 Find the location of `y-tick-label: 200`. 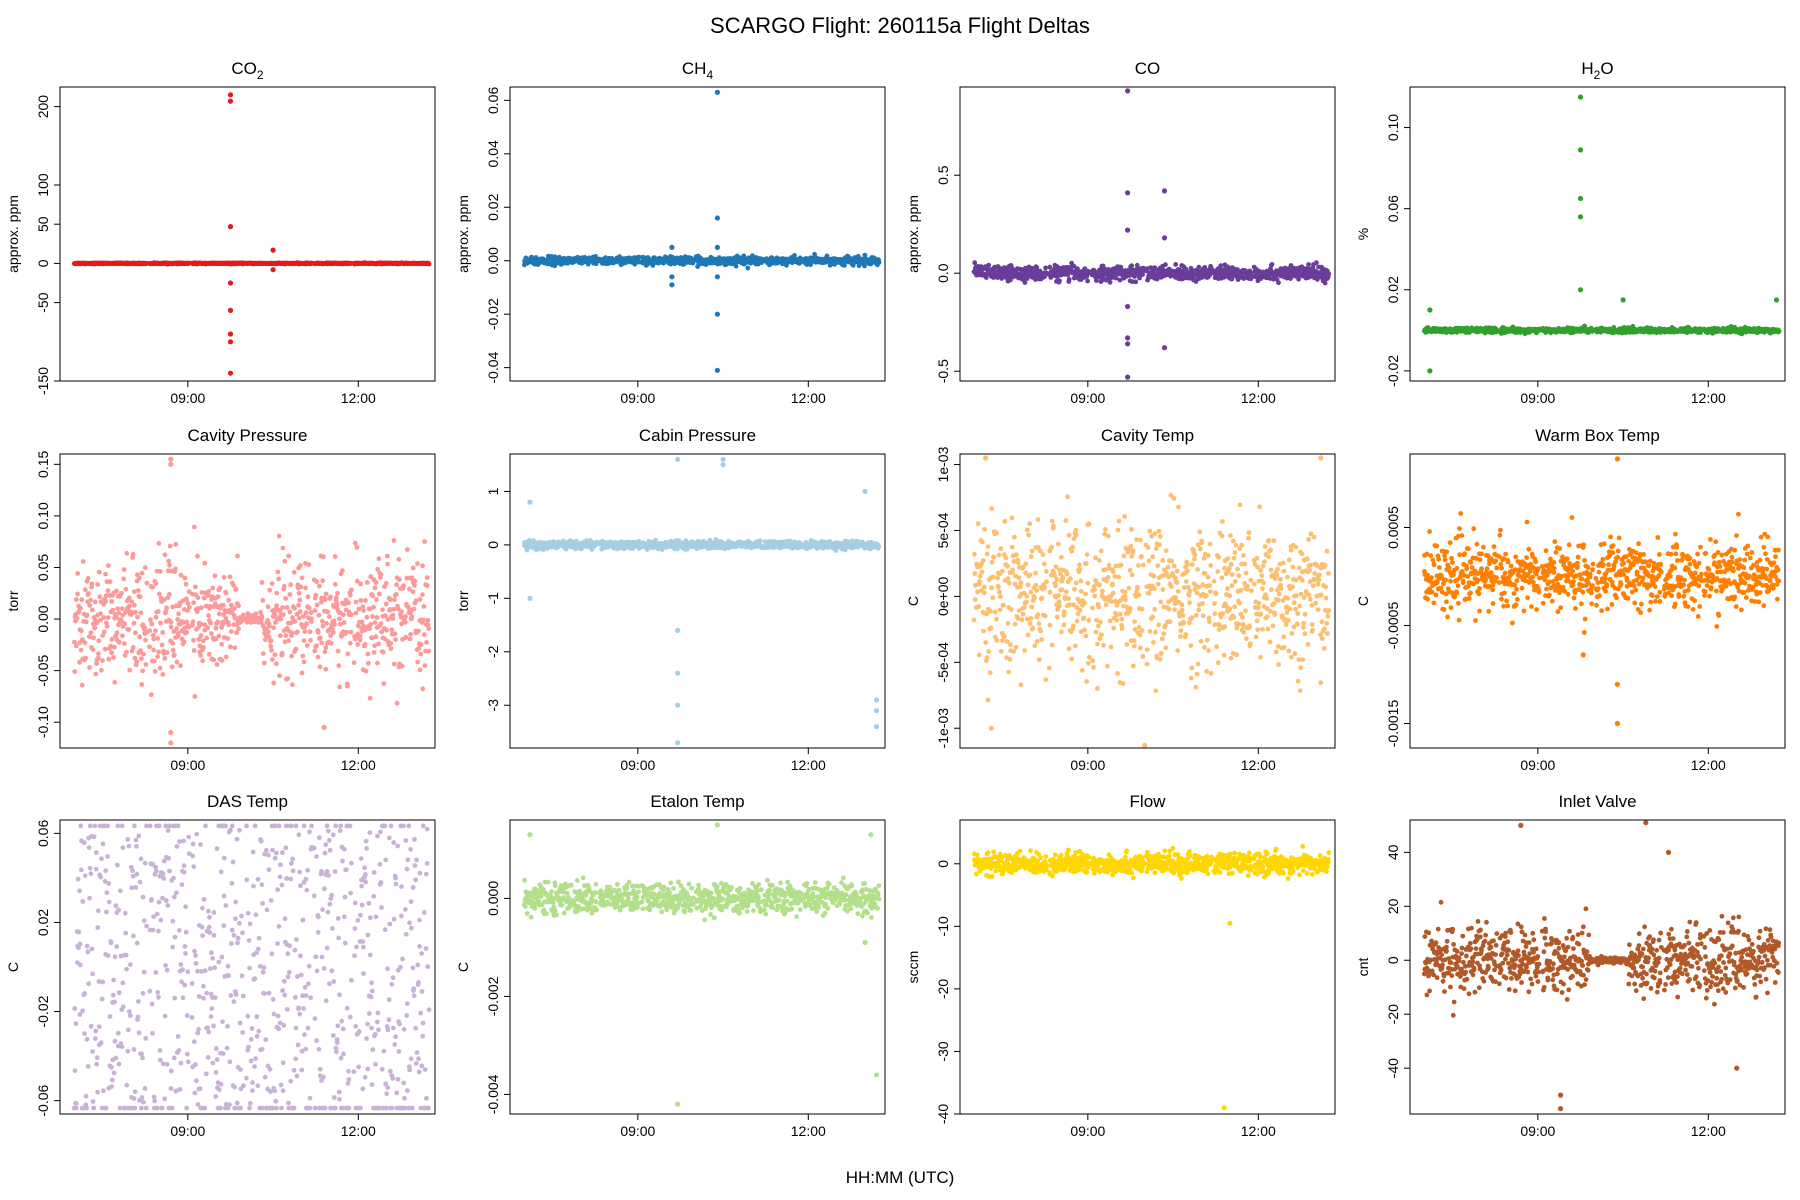

y-tick-label: 200 is located at coordinates (43, 107).